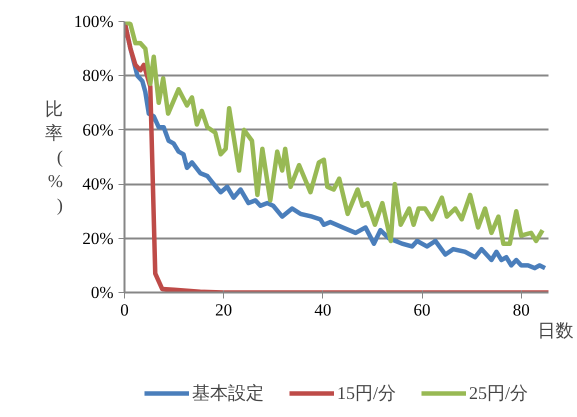 The height and width of the screenshot is (417, 577). What do you see at coordinates (94, 21) in the screenshot?
I see `y-tick-label: 100%` at bounding box center [94, 21].